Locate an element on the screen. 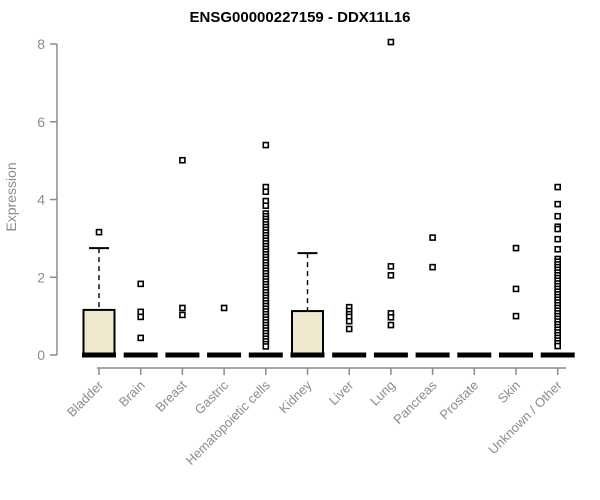  y-tick-label: 8 is located at coordinates (41, 44).